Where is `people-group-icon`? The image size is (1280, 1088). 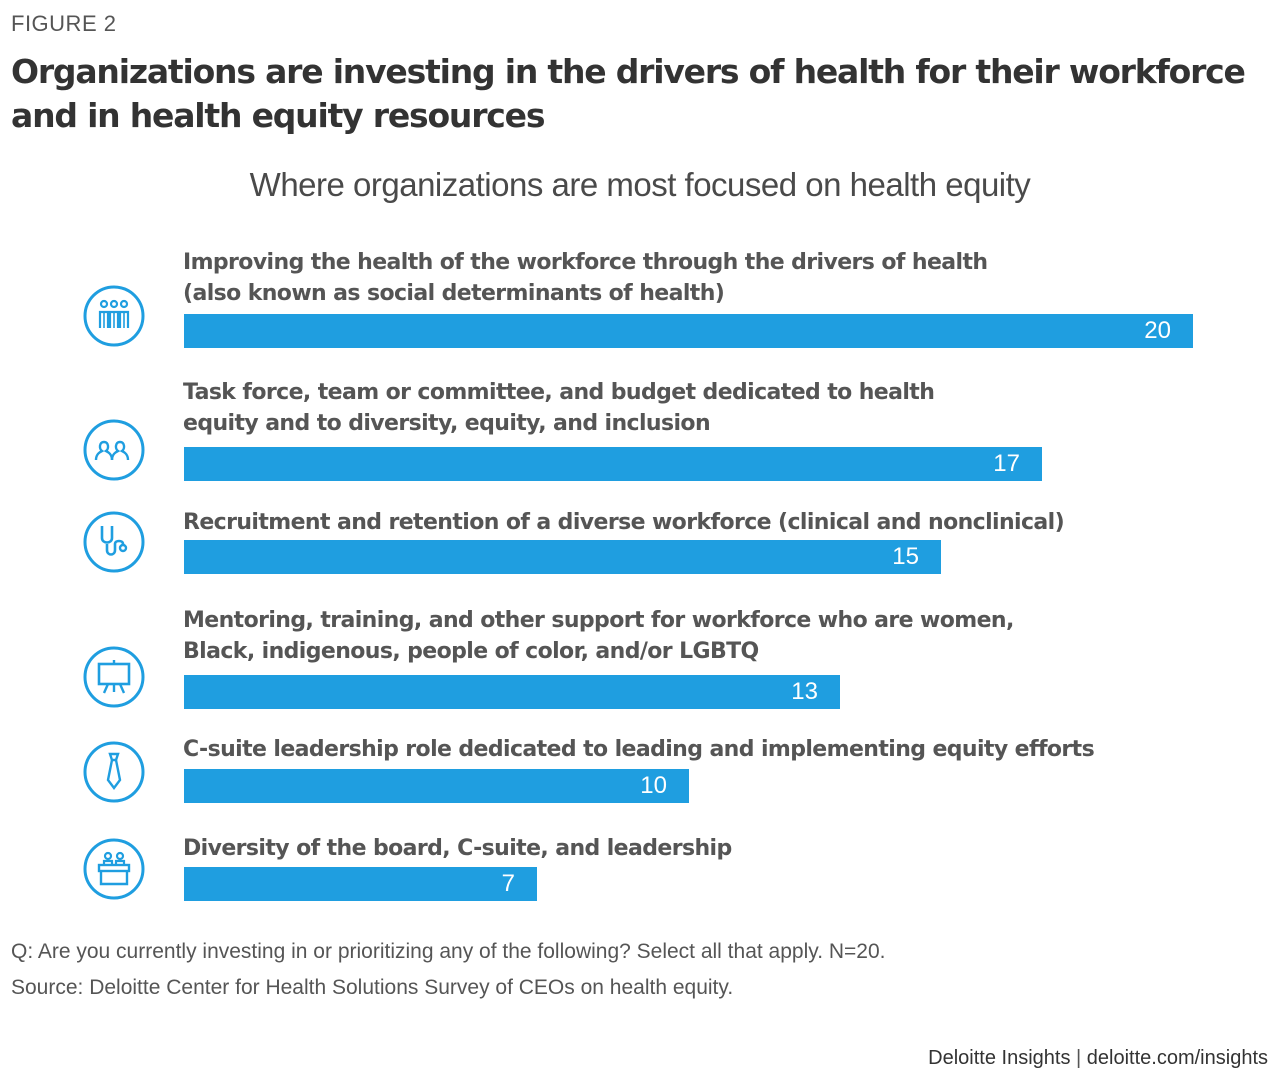
people-group-icon is located at coordinates (114, 316).